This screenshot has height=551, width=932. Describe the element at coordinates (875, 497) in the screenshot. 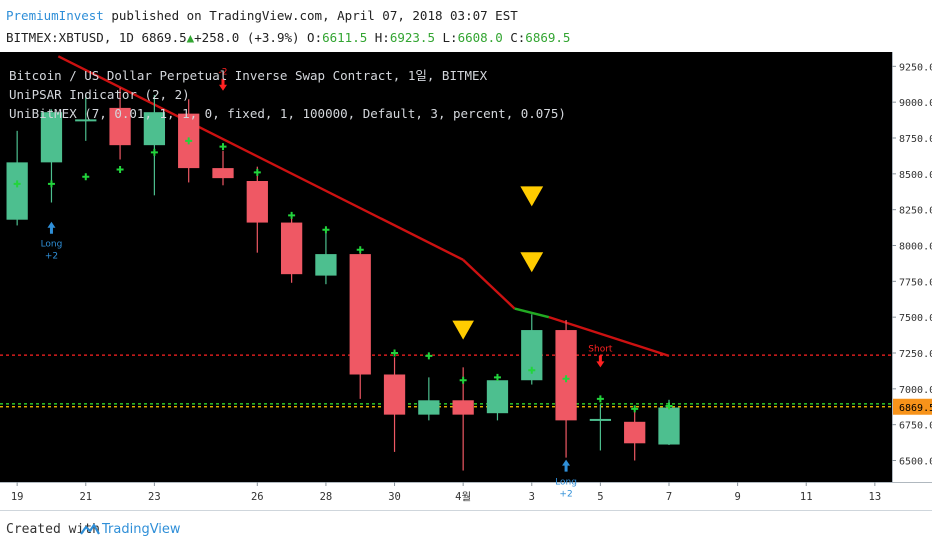

I see `x-tick-label: 13` at that location.